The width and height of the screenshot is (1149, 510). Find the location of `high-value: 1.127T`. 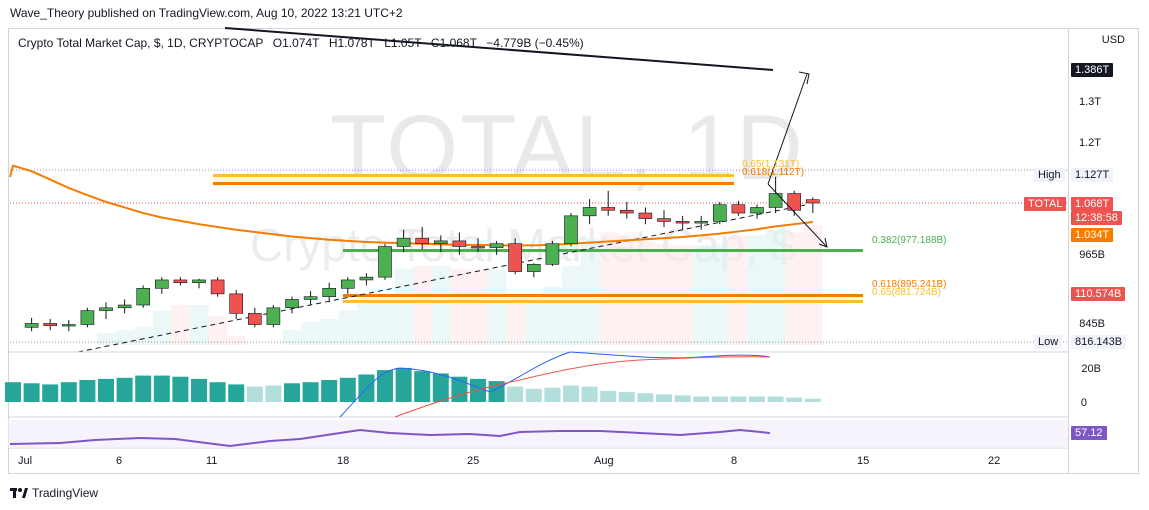

high-value: 1.127T is located at coordinates (1092, 175).